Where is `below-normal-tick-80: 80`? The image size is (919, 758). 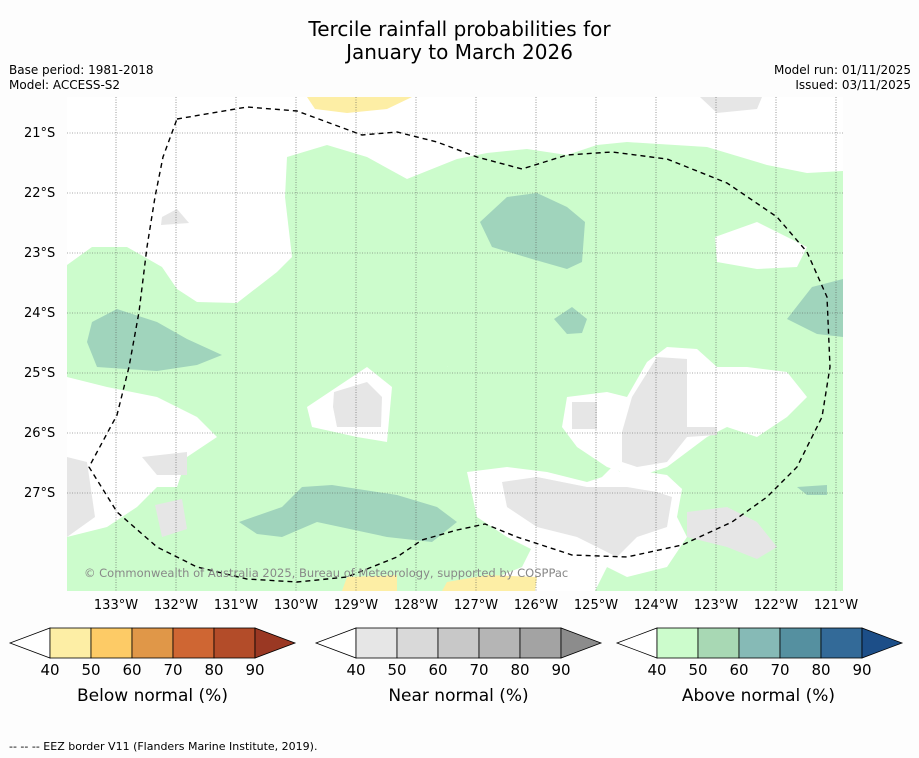 below-normal-tick-80: 80 is located at coordinates (214, 670).